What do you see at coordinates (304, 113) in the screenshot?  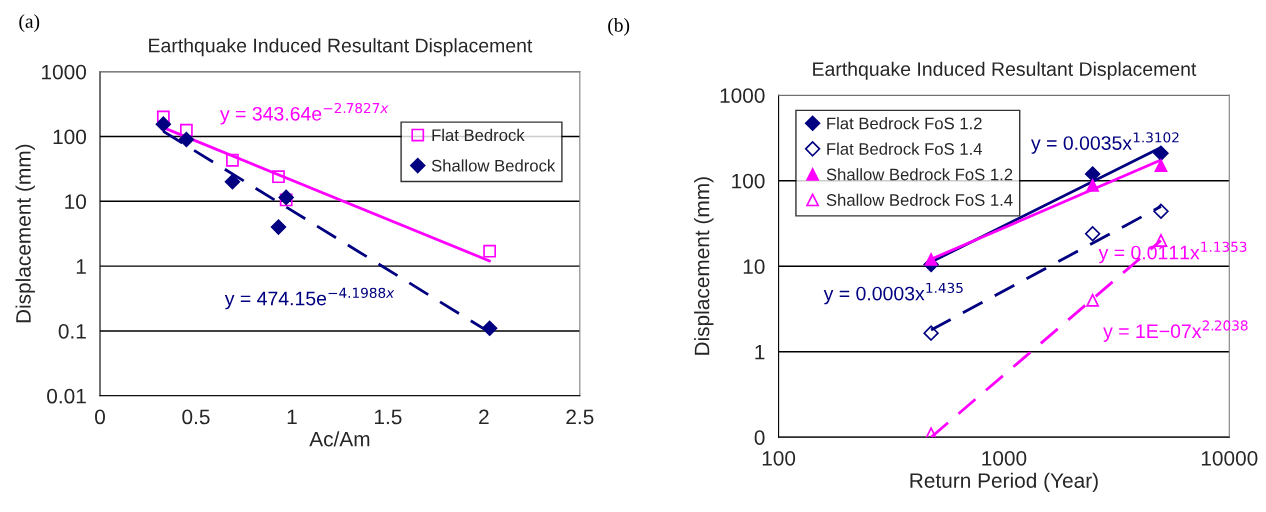 I see `annotation: y = 343.64e$^{−2.7827x}$` at bounding box center [304, 113].